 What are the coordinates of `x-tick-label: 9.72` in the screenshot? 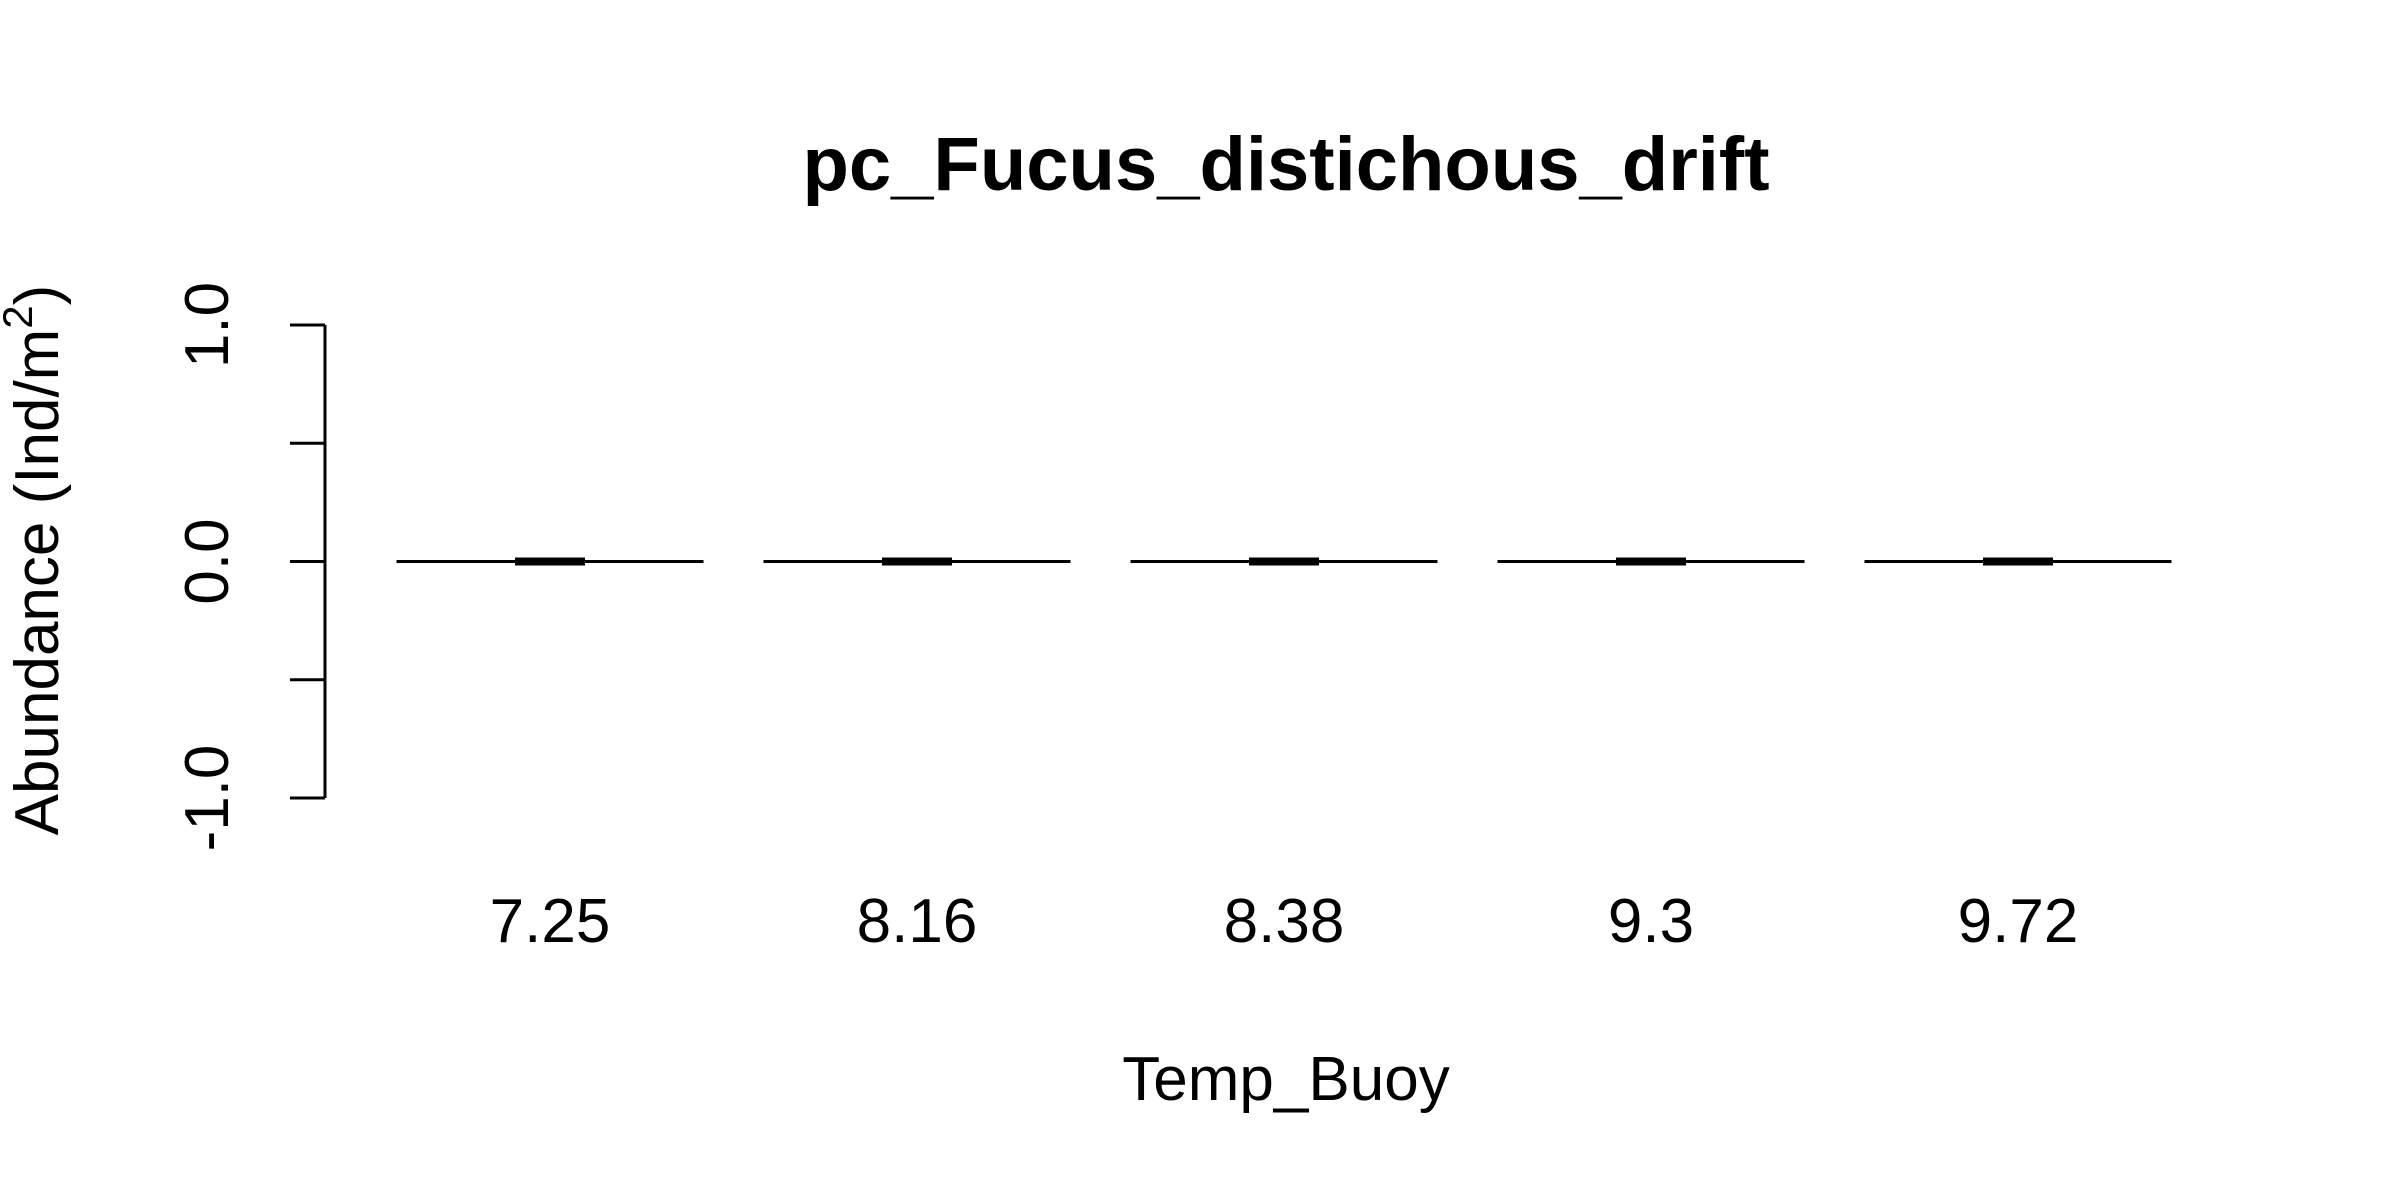 It's located at (2018, 921).